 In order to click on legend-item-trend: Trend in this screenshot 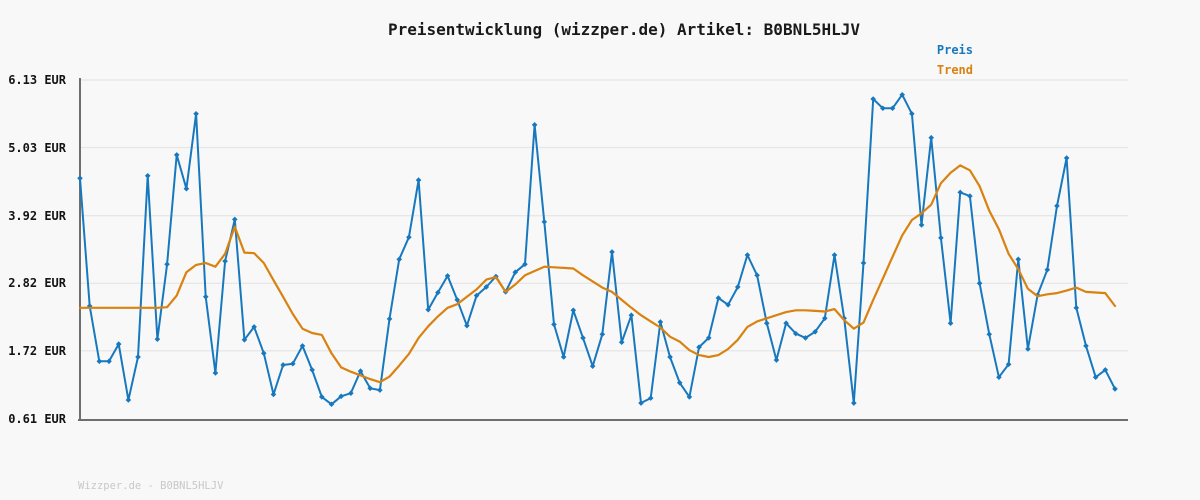, I will do `click(954, 70)`.